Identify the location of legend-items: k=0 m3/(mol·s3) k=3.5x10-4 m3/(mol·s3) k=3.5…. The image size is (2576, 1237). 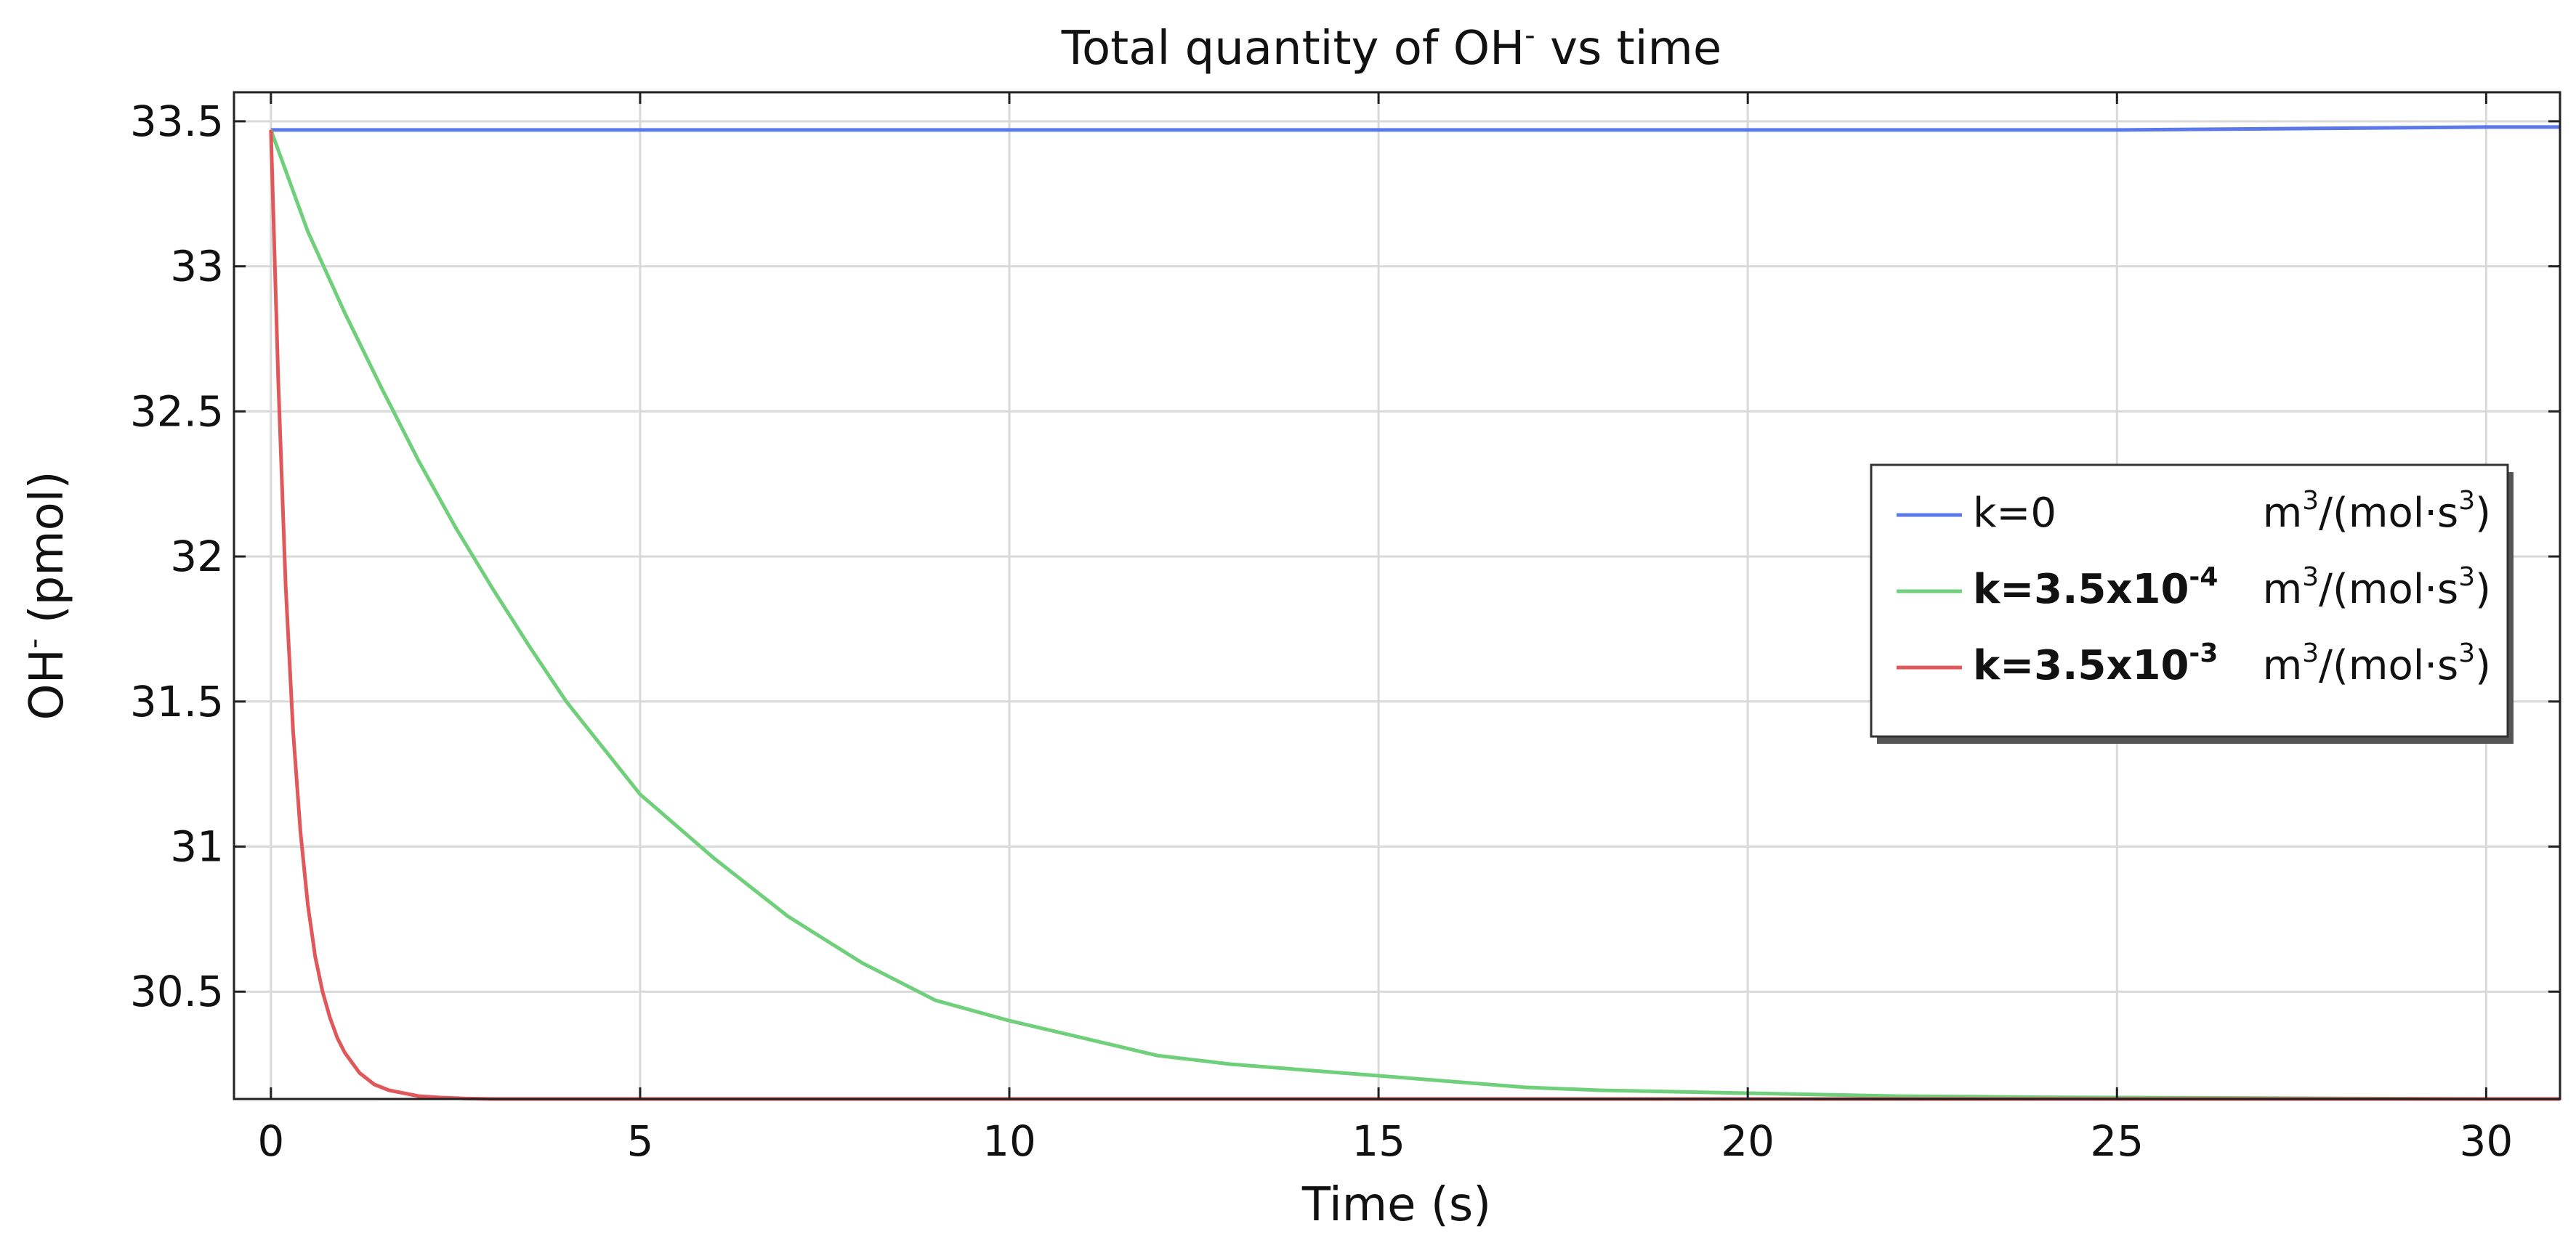
(2194, 587).